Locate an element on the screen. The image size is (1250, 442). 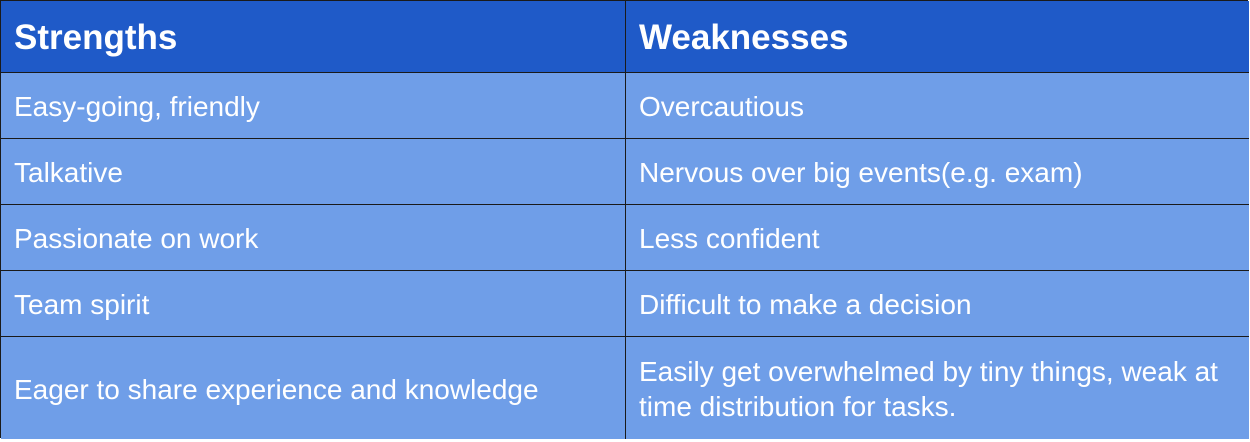
header-weaknesses: Weaknesses is located at coordinates (937, 37).